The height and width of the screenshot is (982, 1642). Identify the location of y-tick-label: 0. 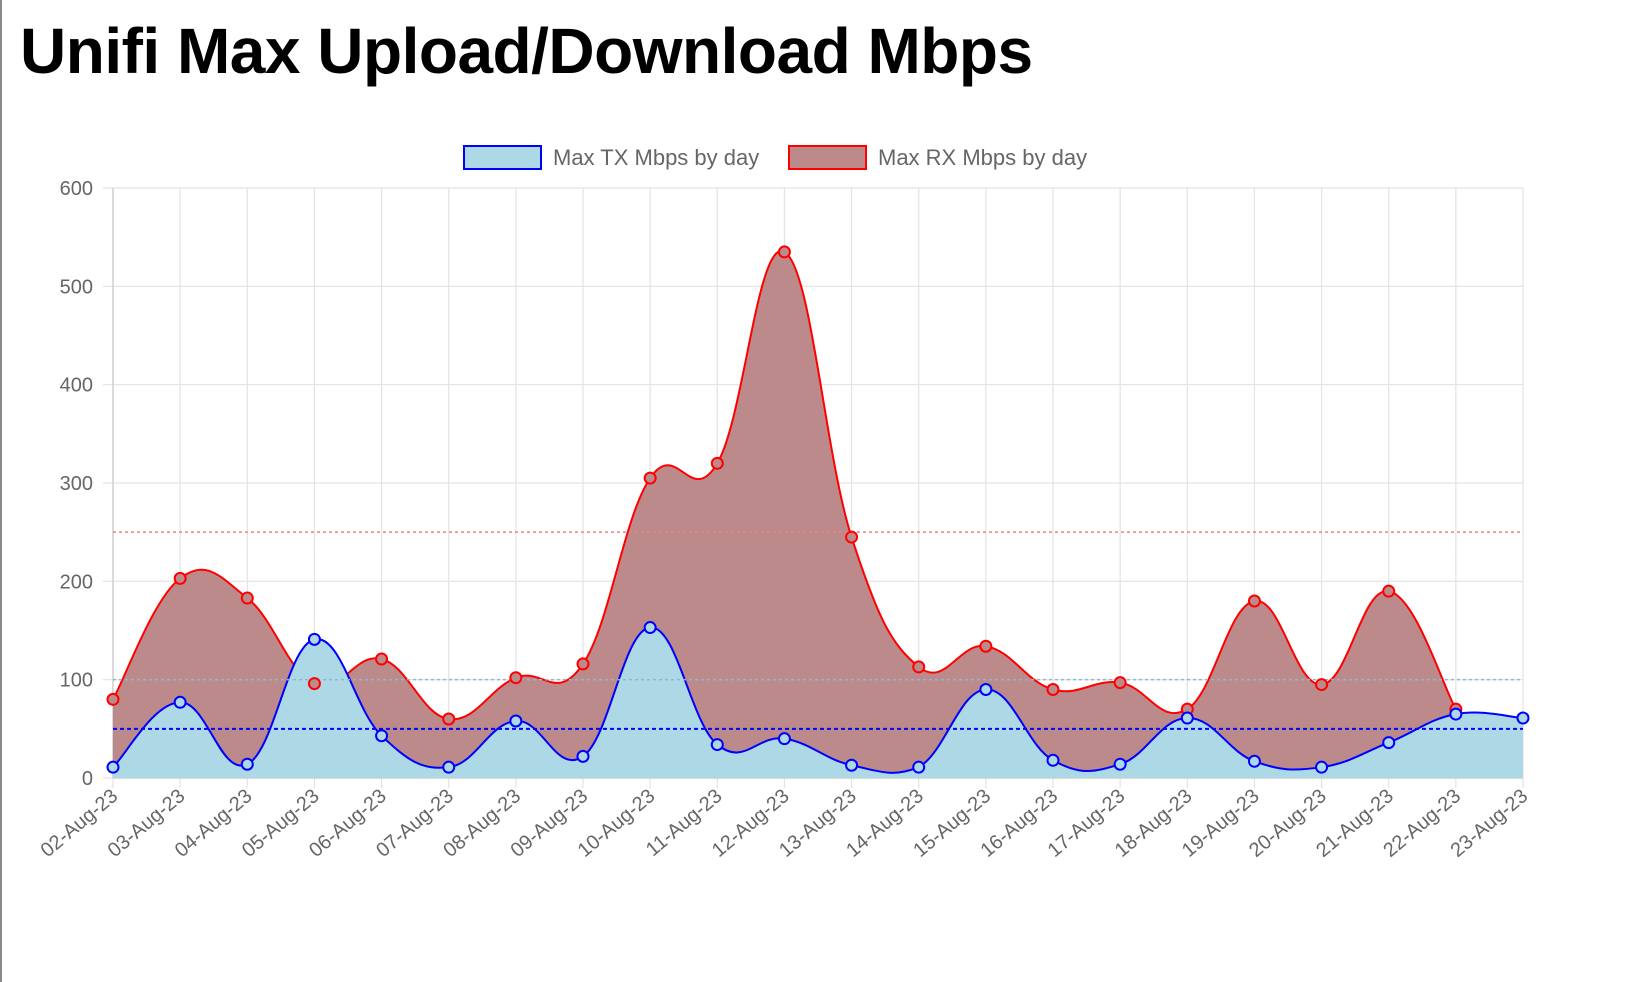
(87, 779).